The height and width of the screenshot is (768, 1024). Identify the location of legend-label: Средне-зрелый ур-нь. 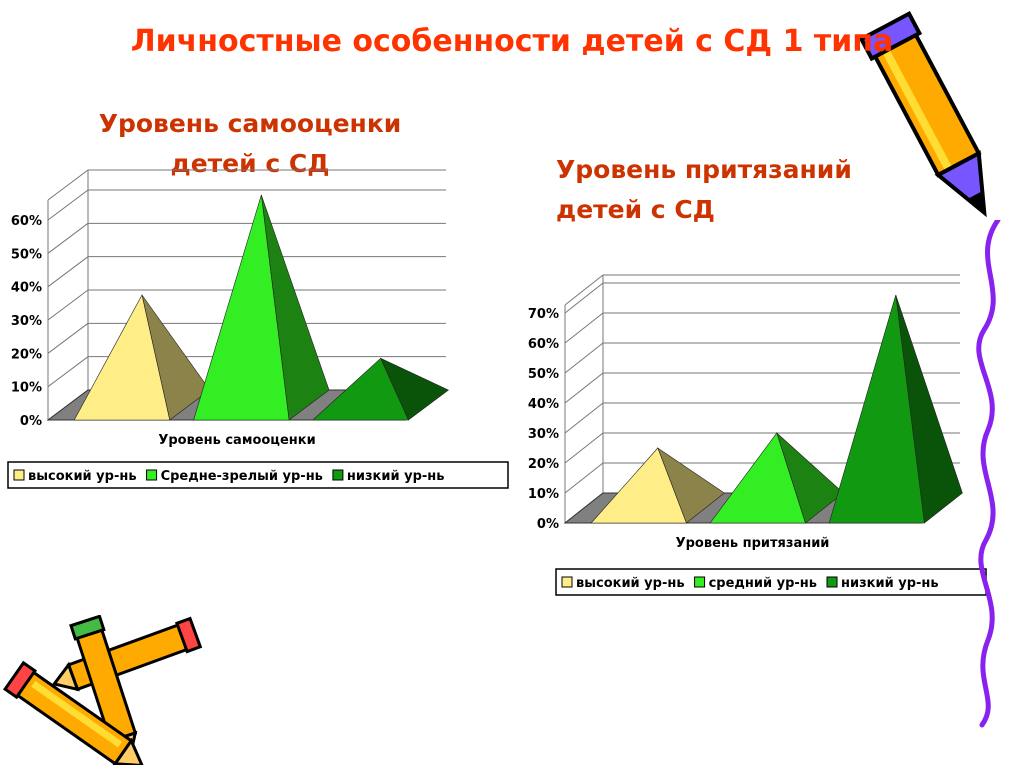
(242, 476).